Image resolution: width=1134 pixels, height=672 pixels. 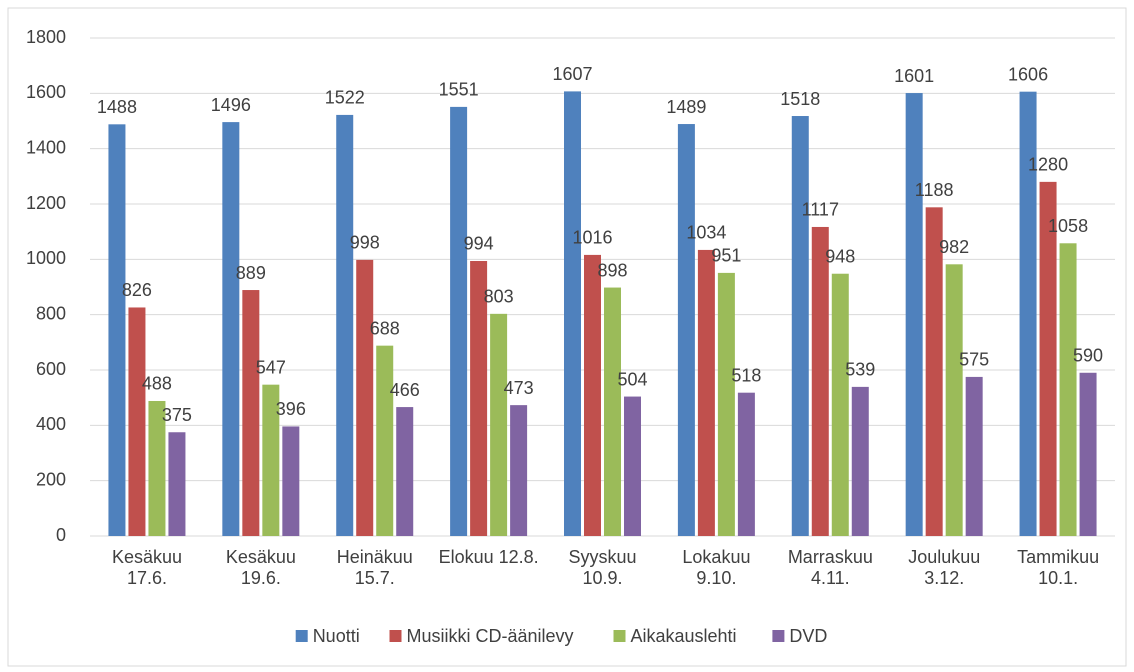 I want to click on value-label: 547, so click(x=271, y=367).